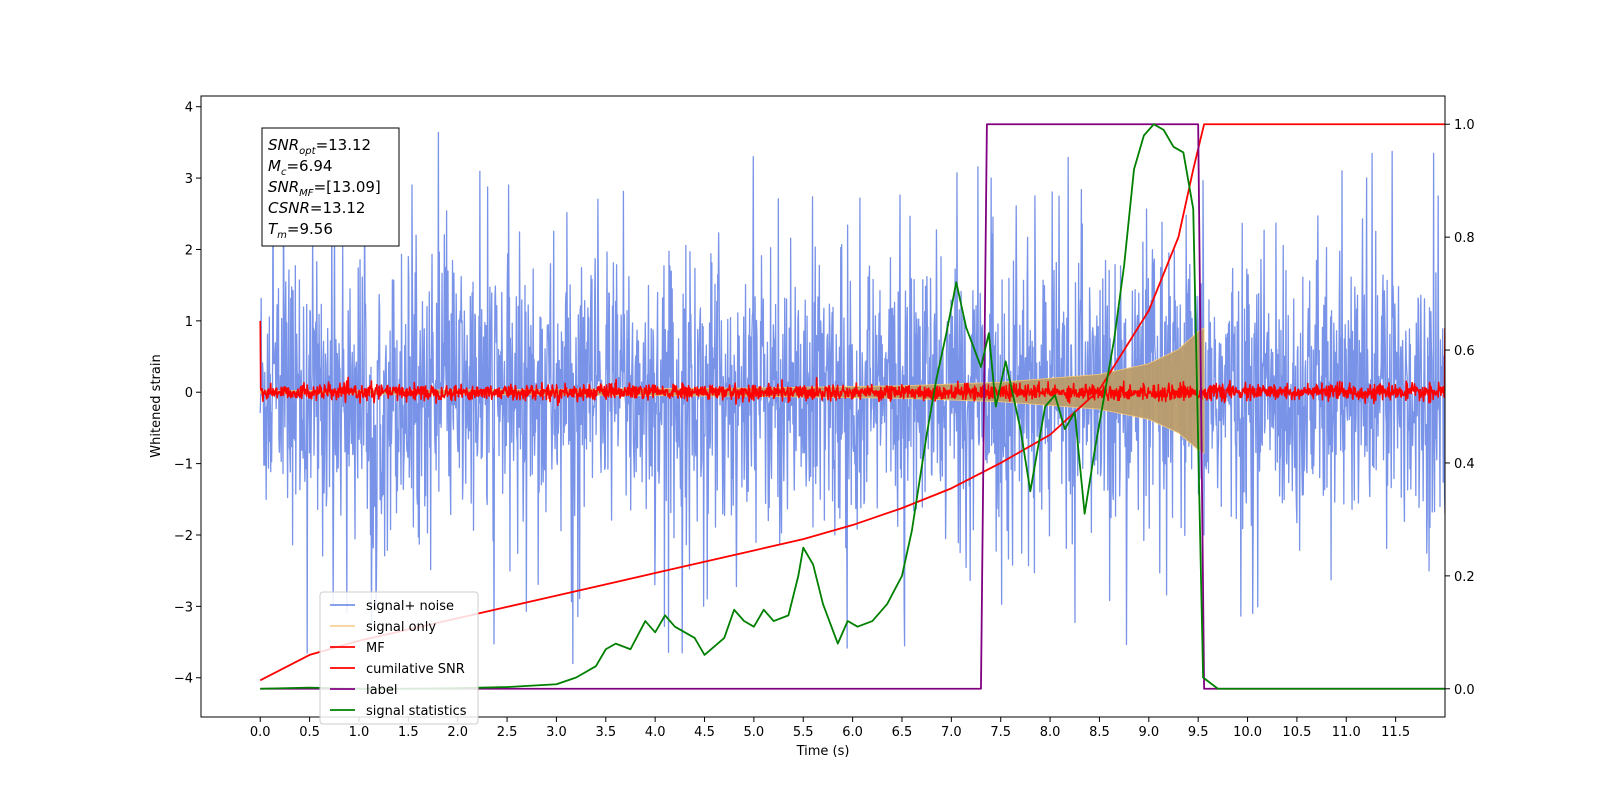 This screenshot has height=800, width=1600. What do you see at coordinates (189, 322) in the screenshot?
I see `y-tick-label: 1` at bounding box center [189, 322].